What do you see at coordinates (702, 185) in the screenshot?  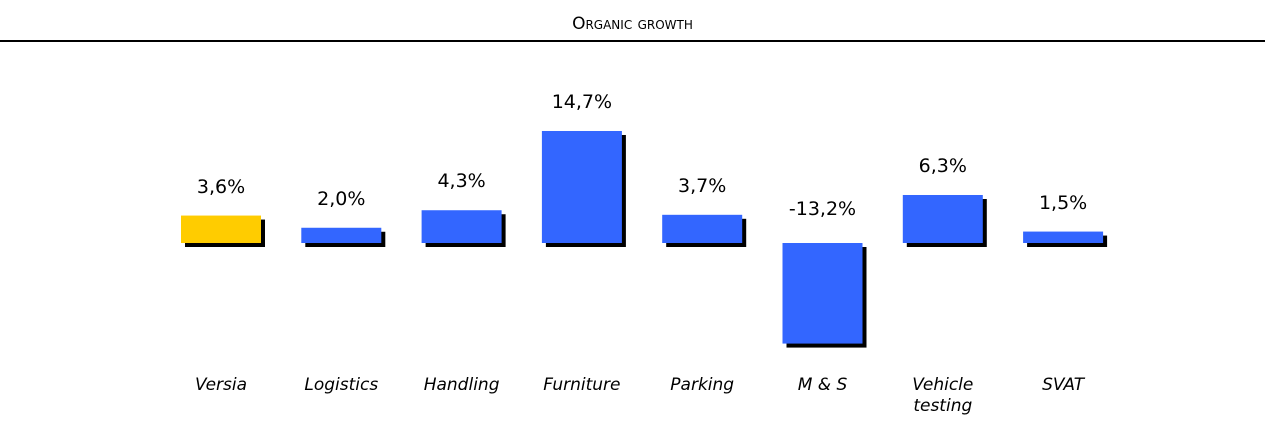 I see `value-label: 3,7%` at bounding box center [702, 185].